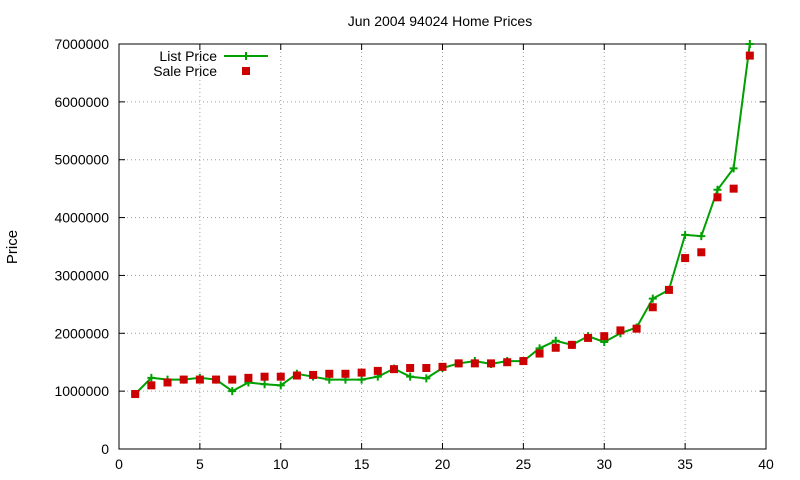 The width and height of the screenshot is (800, 480). What do you see at coordinates (185, 71) in the screenshot?
I see `legend-label-sale-price: Sale Price` at bounding box center [185, 71].